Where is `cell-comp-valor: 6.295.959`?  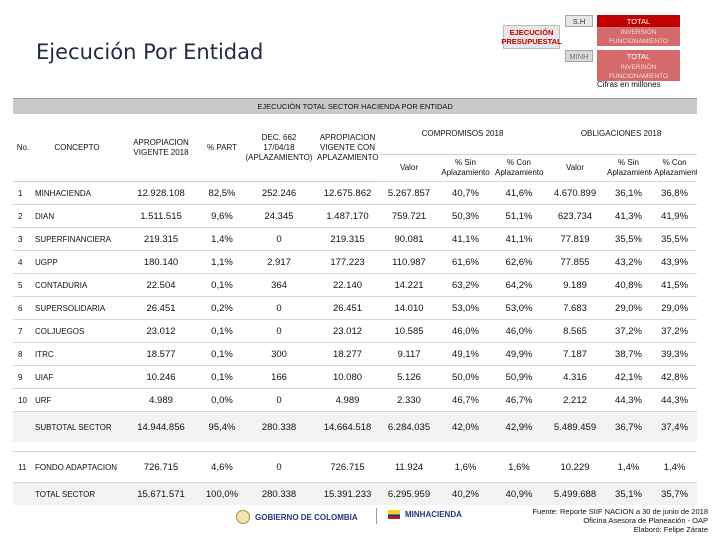
cell-comp-valor: 6.295.959 is located at coordinates (409, 493).